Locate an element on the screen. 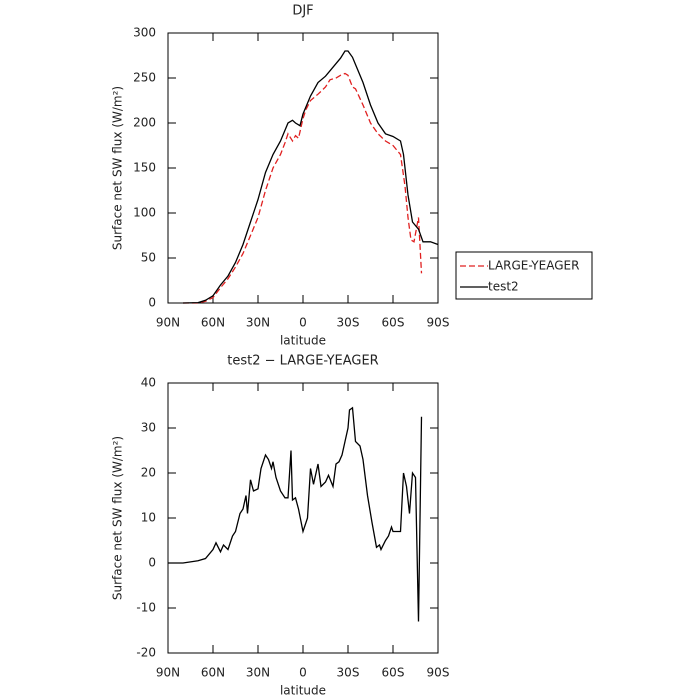 The width and height of the screenshot is (700, 700). legend-label: LARGE-YEAGER is located at coordinates (533, 266).